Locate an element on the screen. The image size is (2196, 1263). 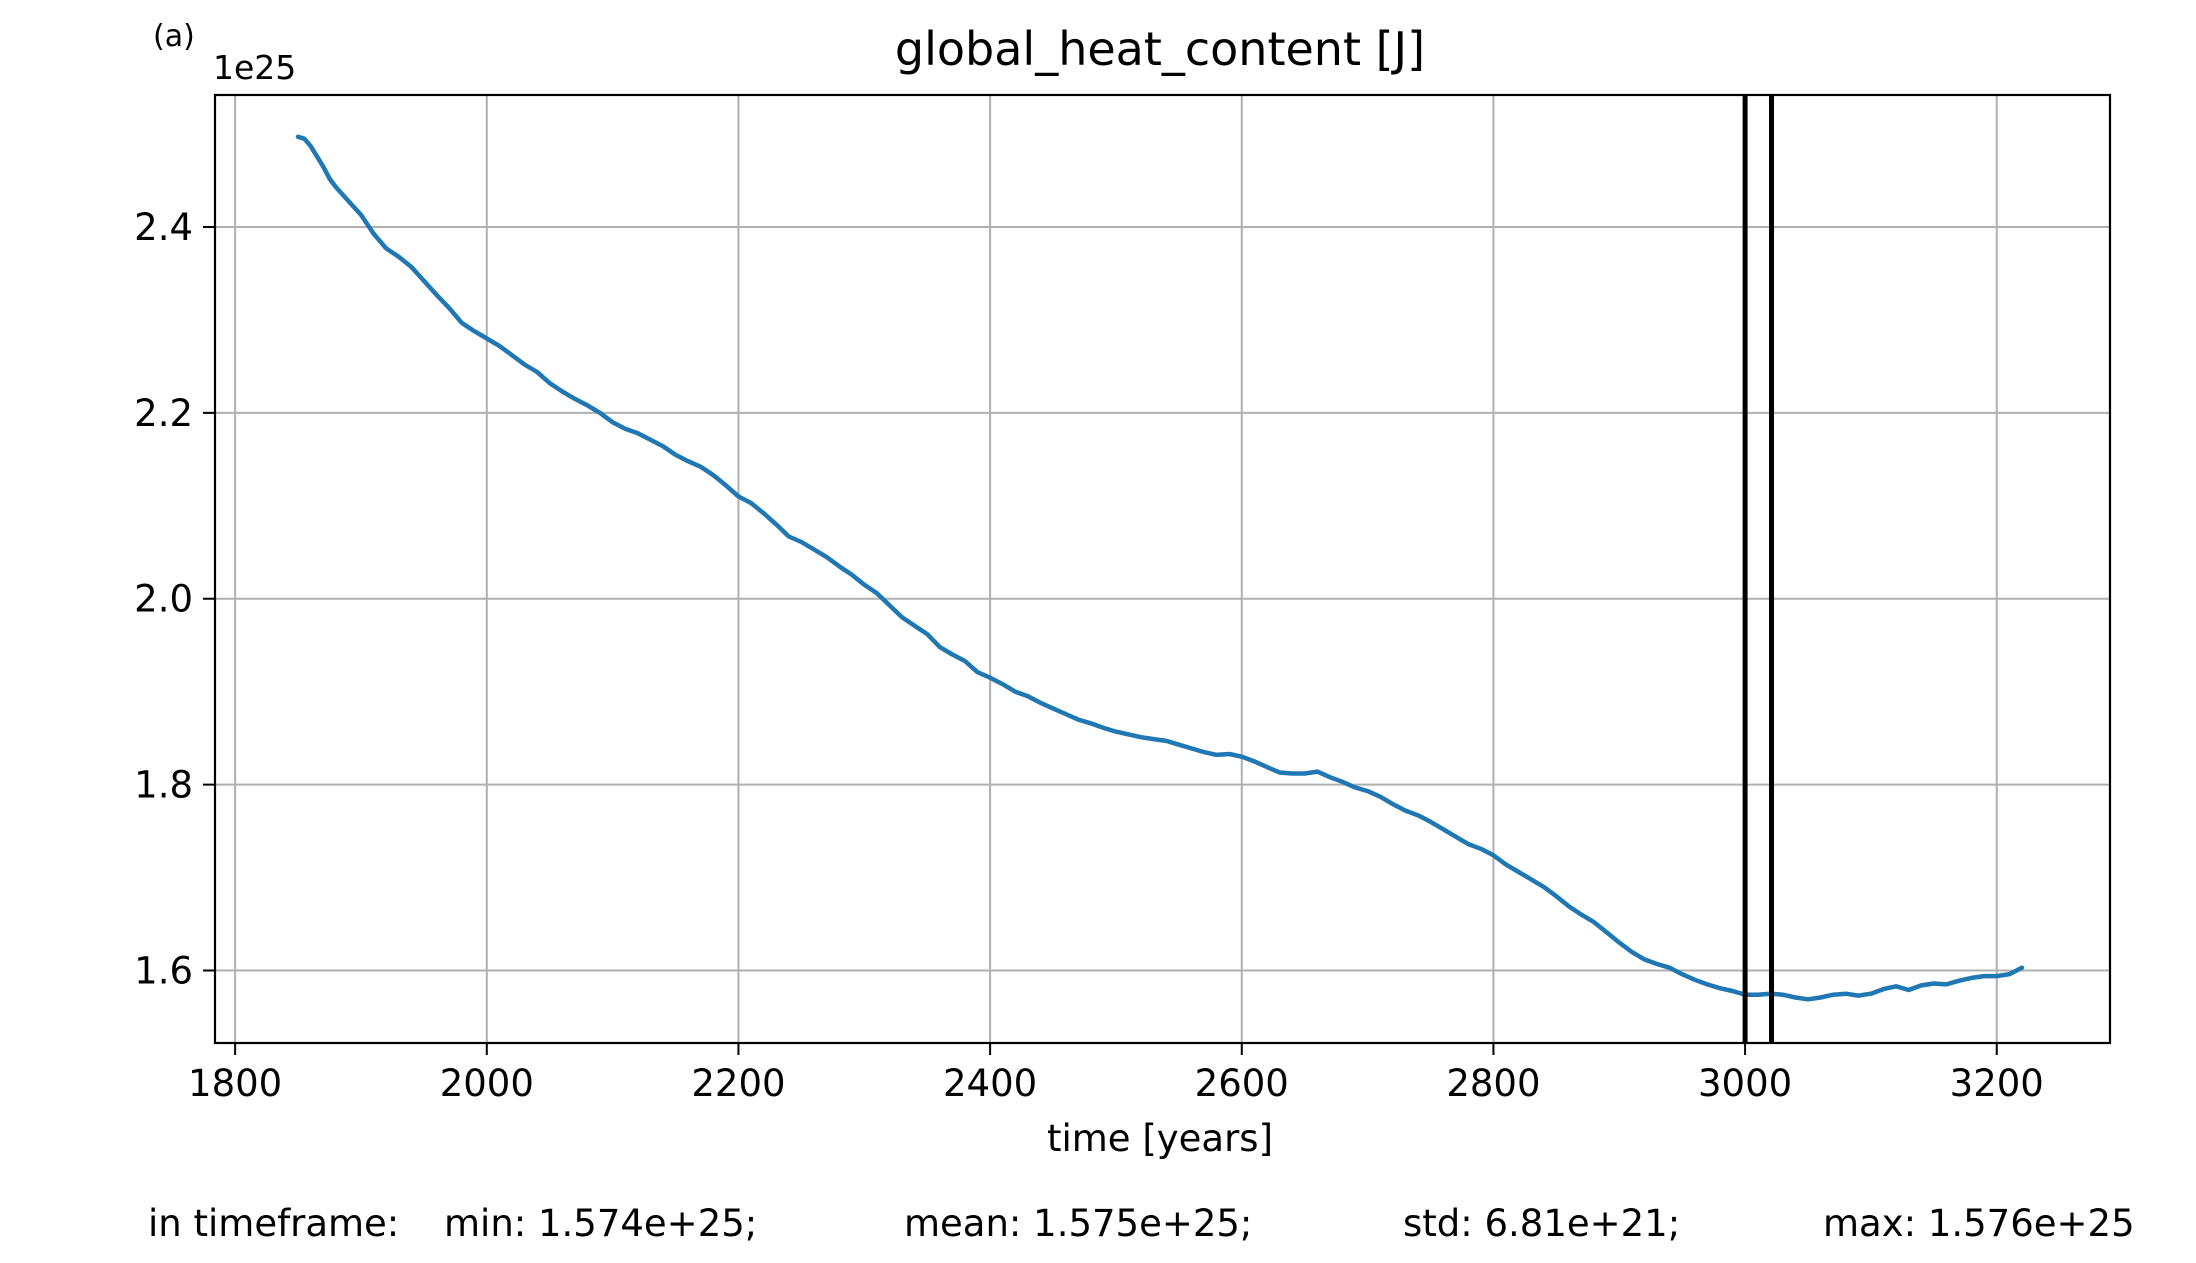
x-tick-label: 2200 is located at coordinates (738, 1083).